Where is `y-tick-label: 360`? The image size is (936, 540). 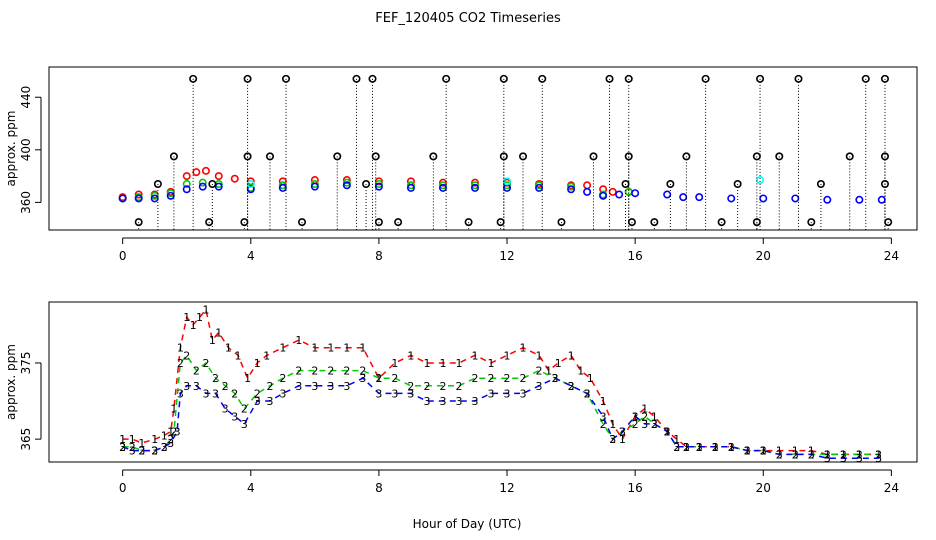
y-tick-label: 360 is located at coordinates (26, 202).